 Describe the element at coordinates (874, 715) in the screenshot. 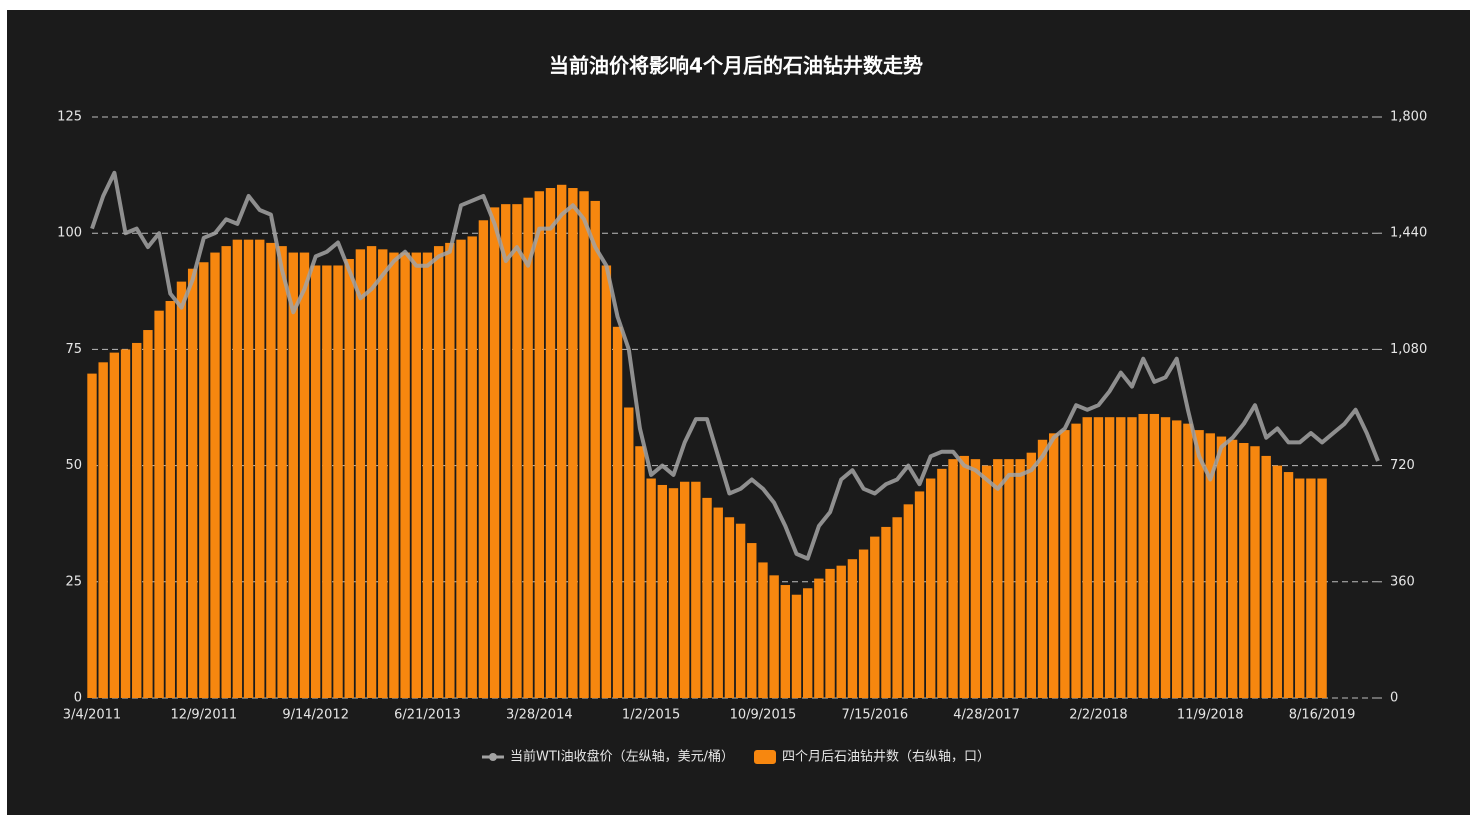

I see `x-tick-label: 7/15/2016` at that location.